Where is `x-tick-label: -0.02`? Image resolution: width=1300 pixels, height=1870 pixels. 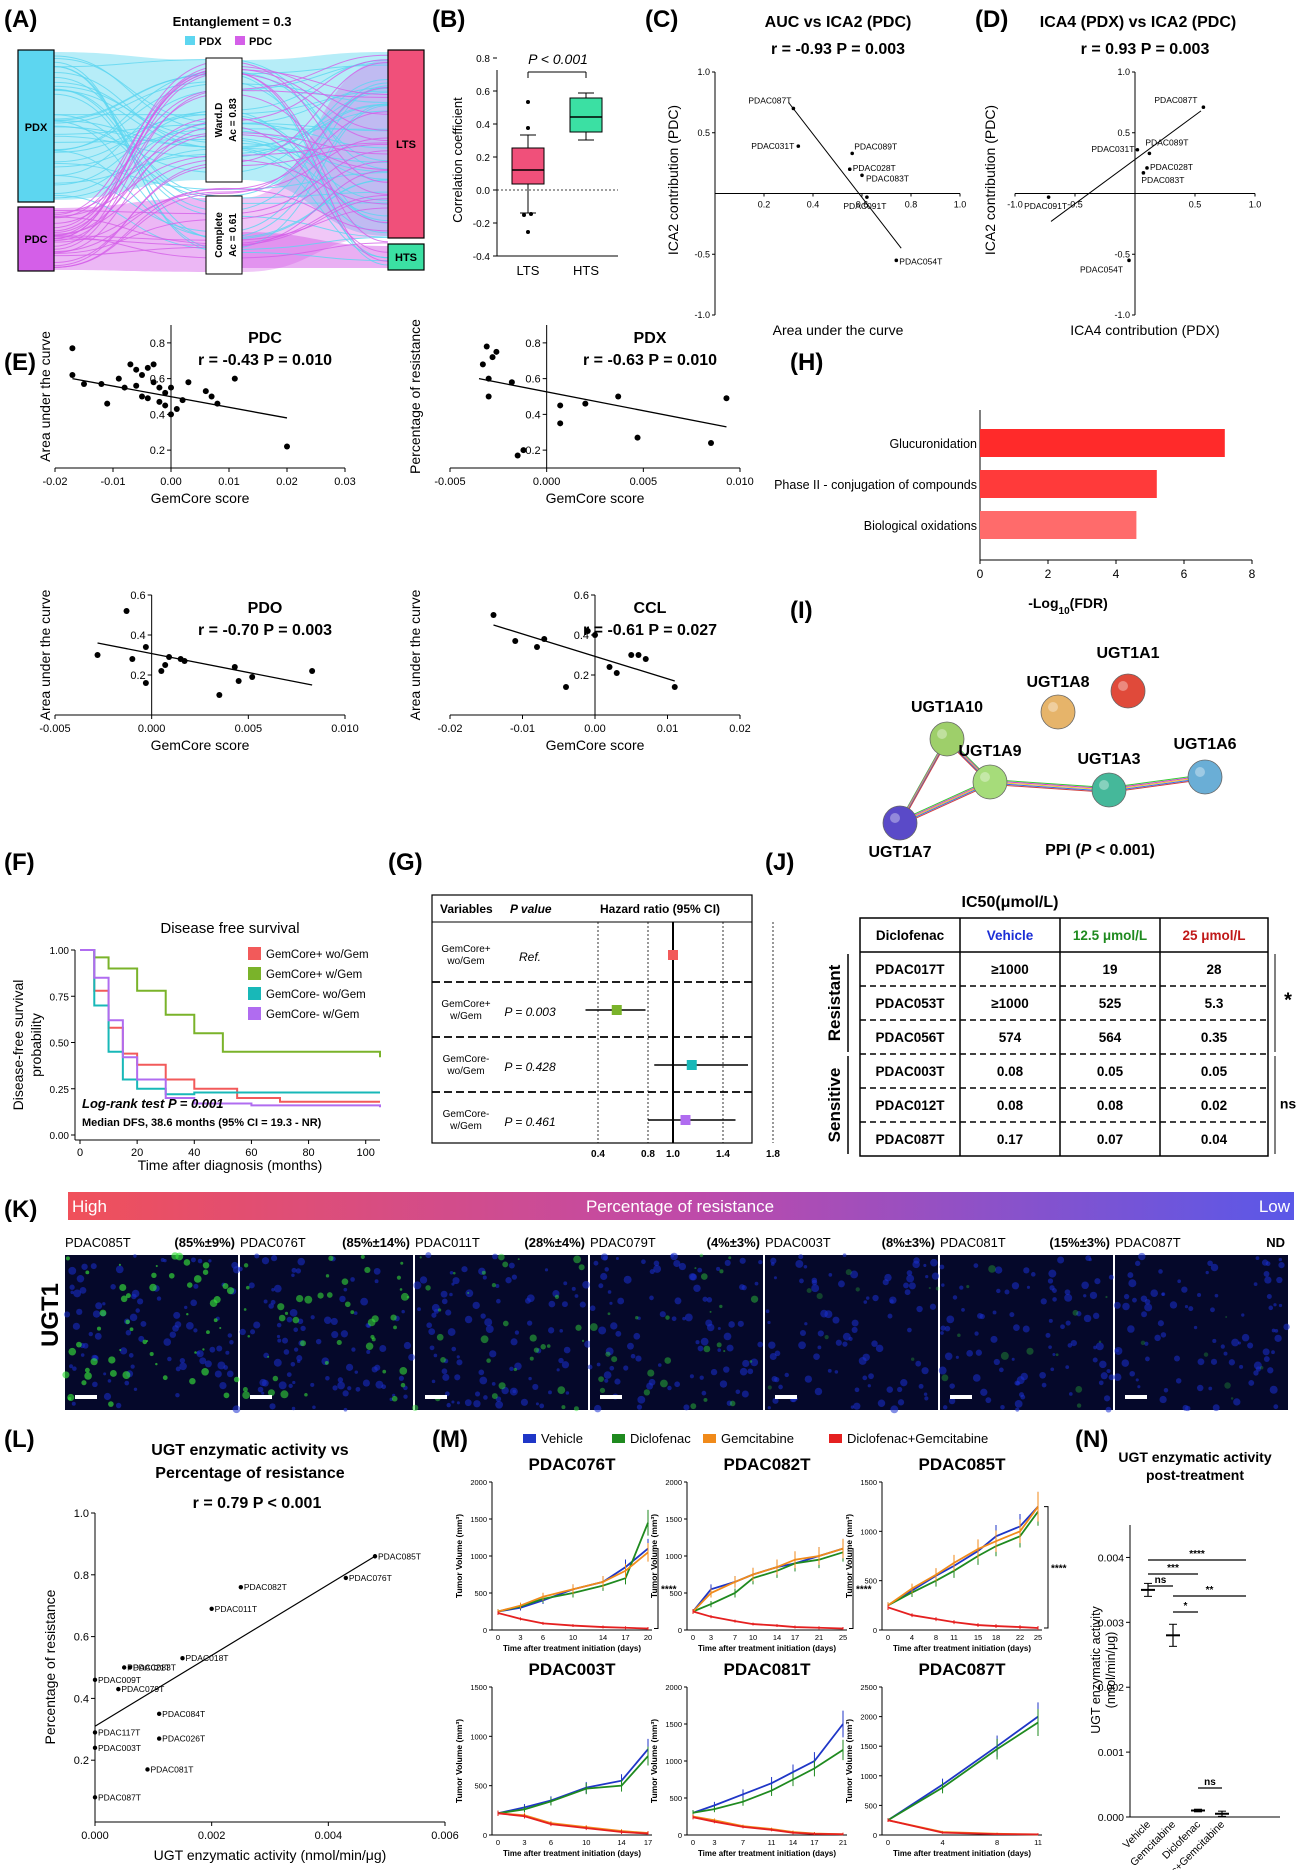 x-tick-label: -0.02 is located at coordinates (54, 482).